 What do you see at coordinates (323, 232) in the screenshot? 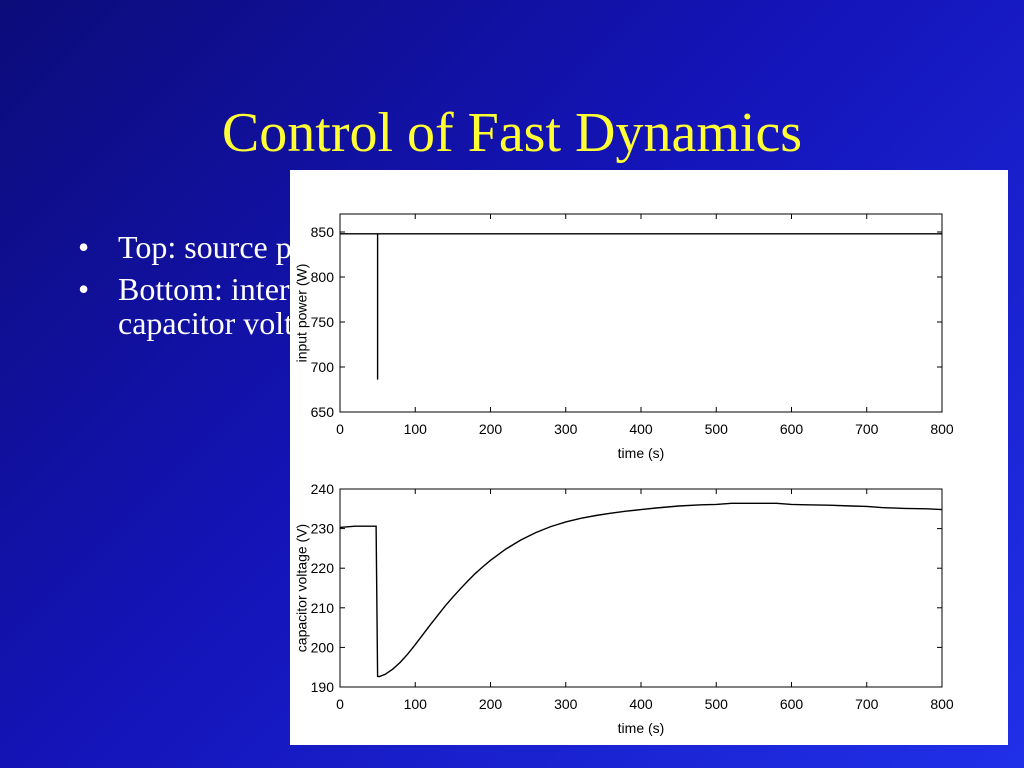
I see `y-tick-label: 850` at bounding box center [323, 232].